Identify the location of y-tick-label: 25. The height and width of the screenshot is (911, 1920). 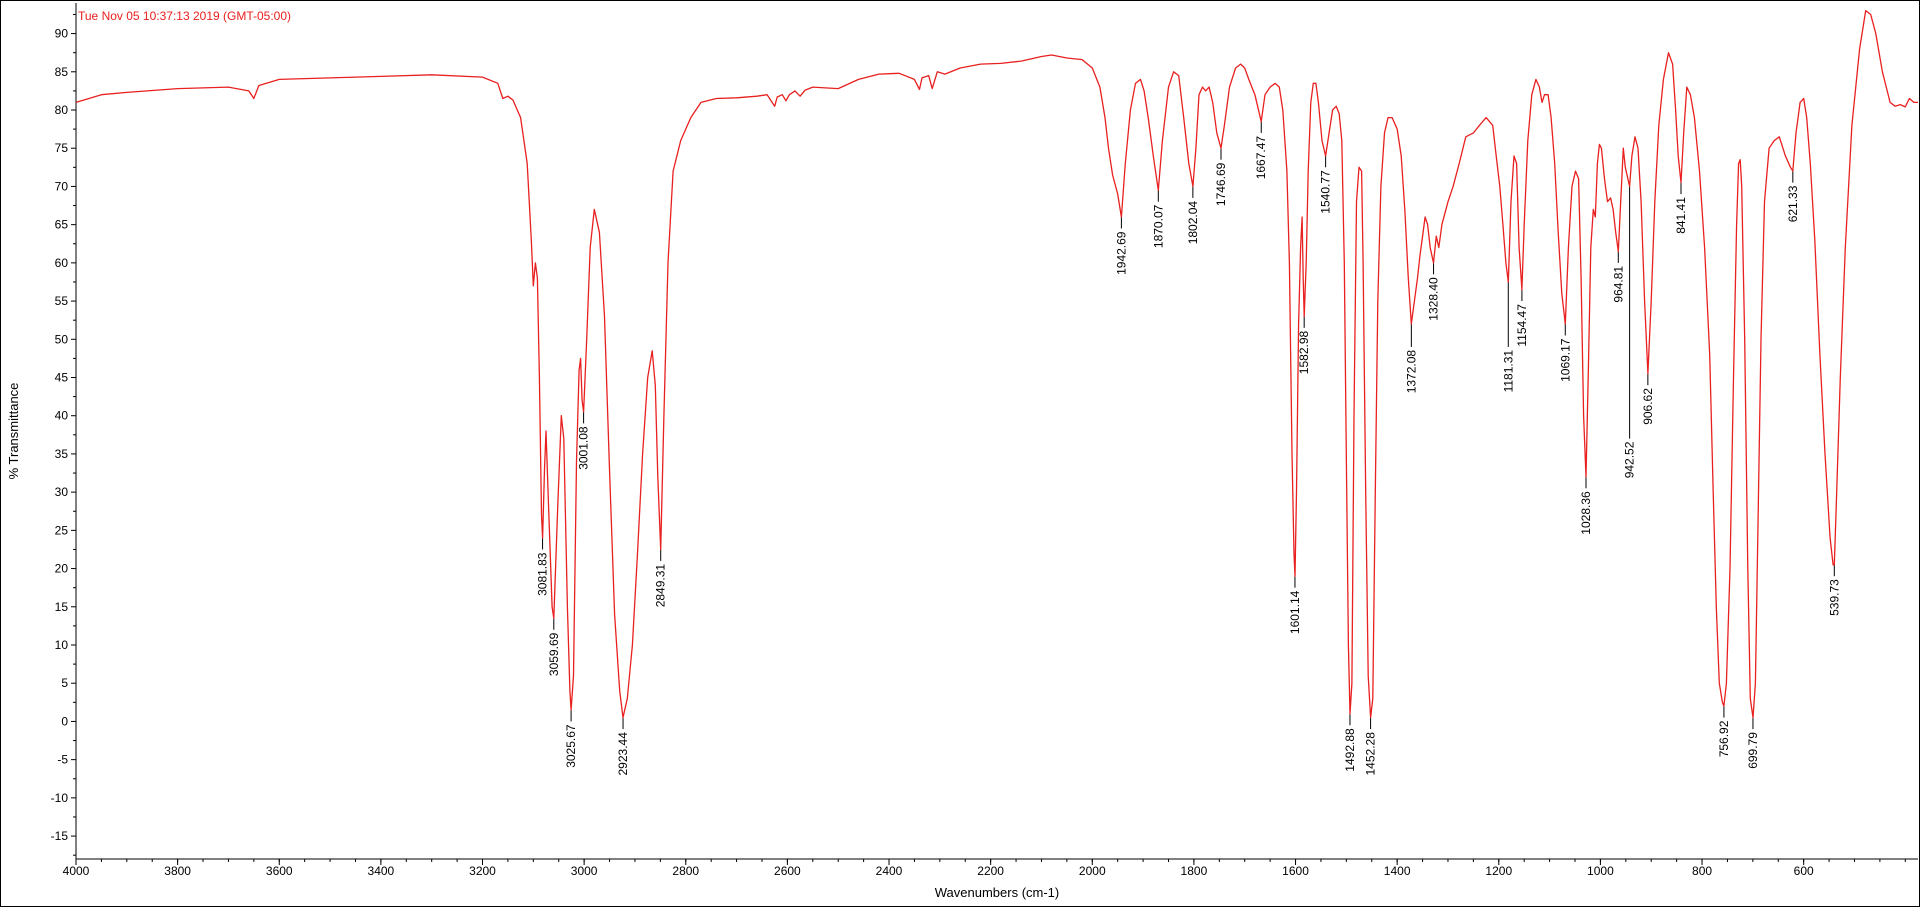
(62, 530).